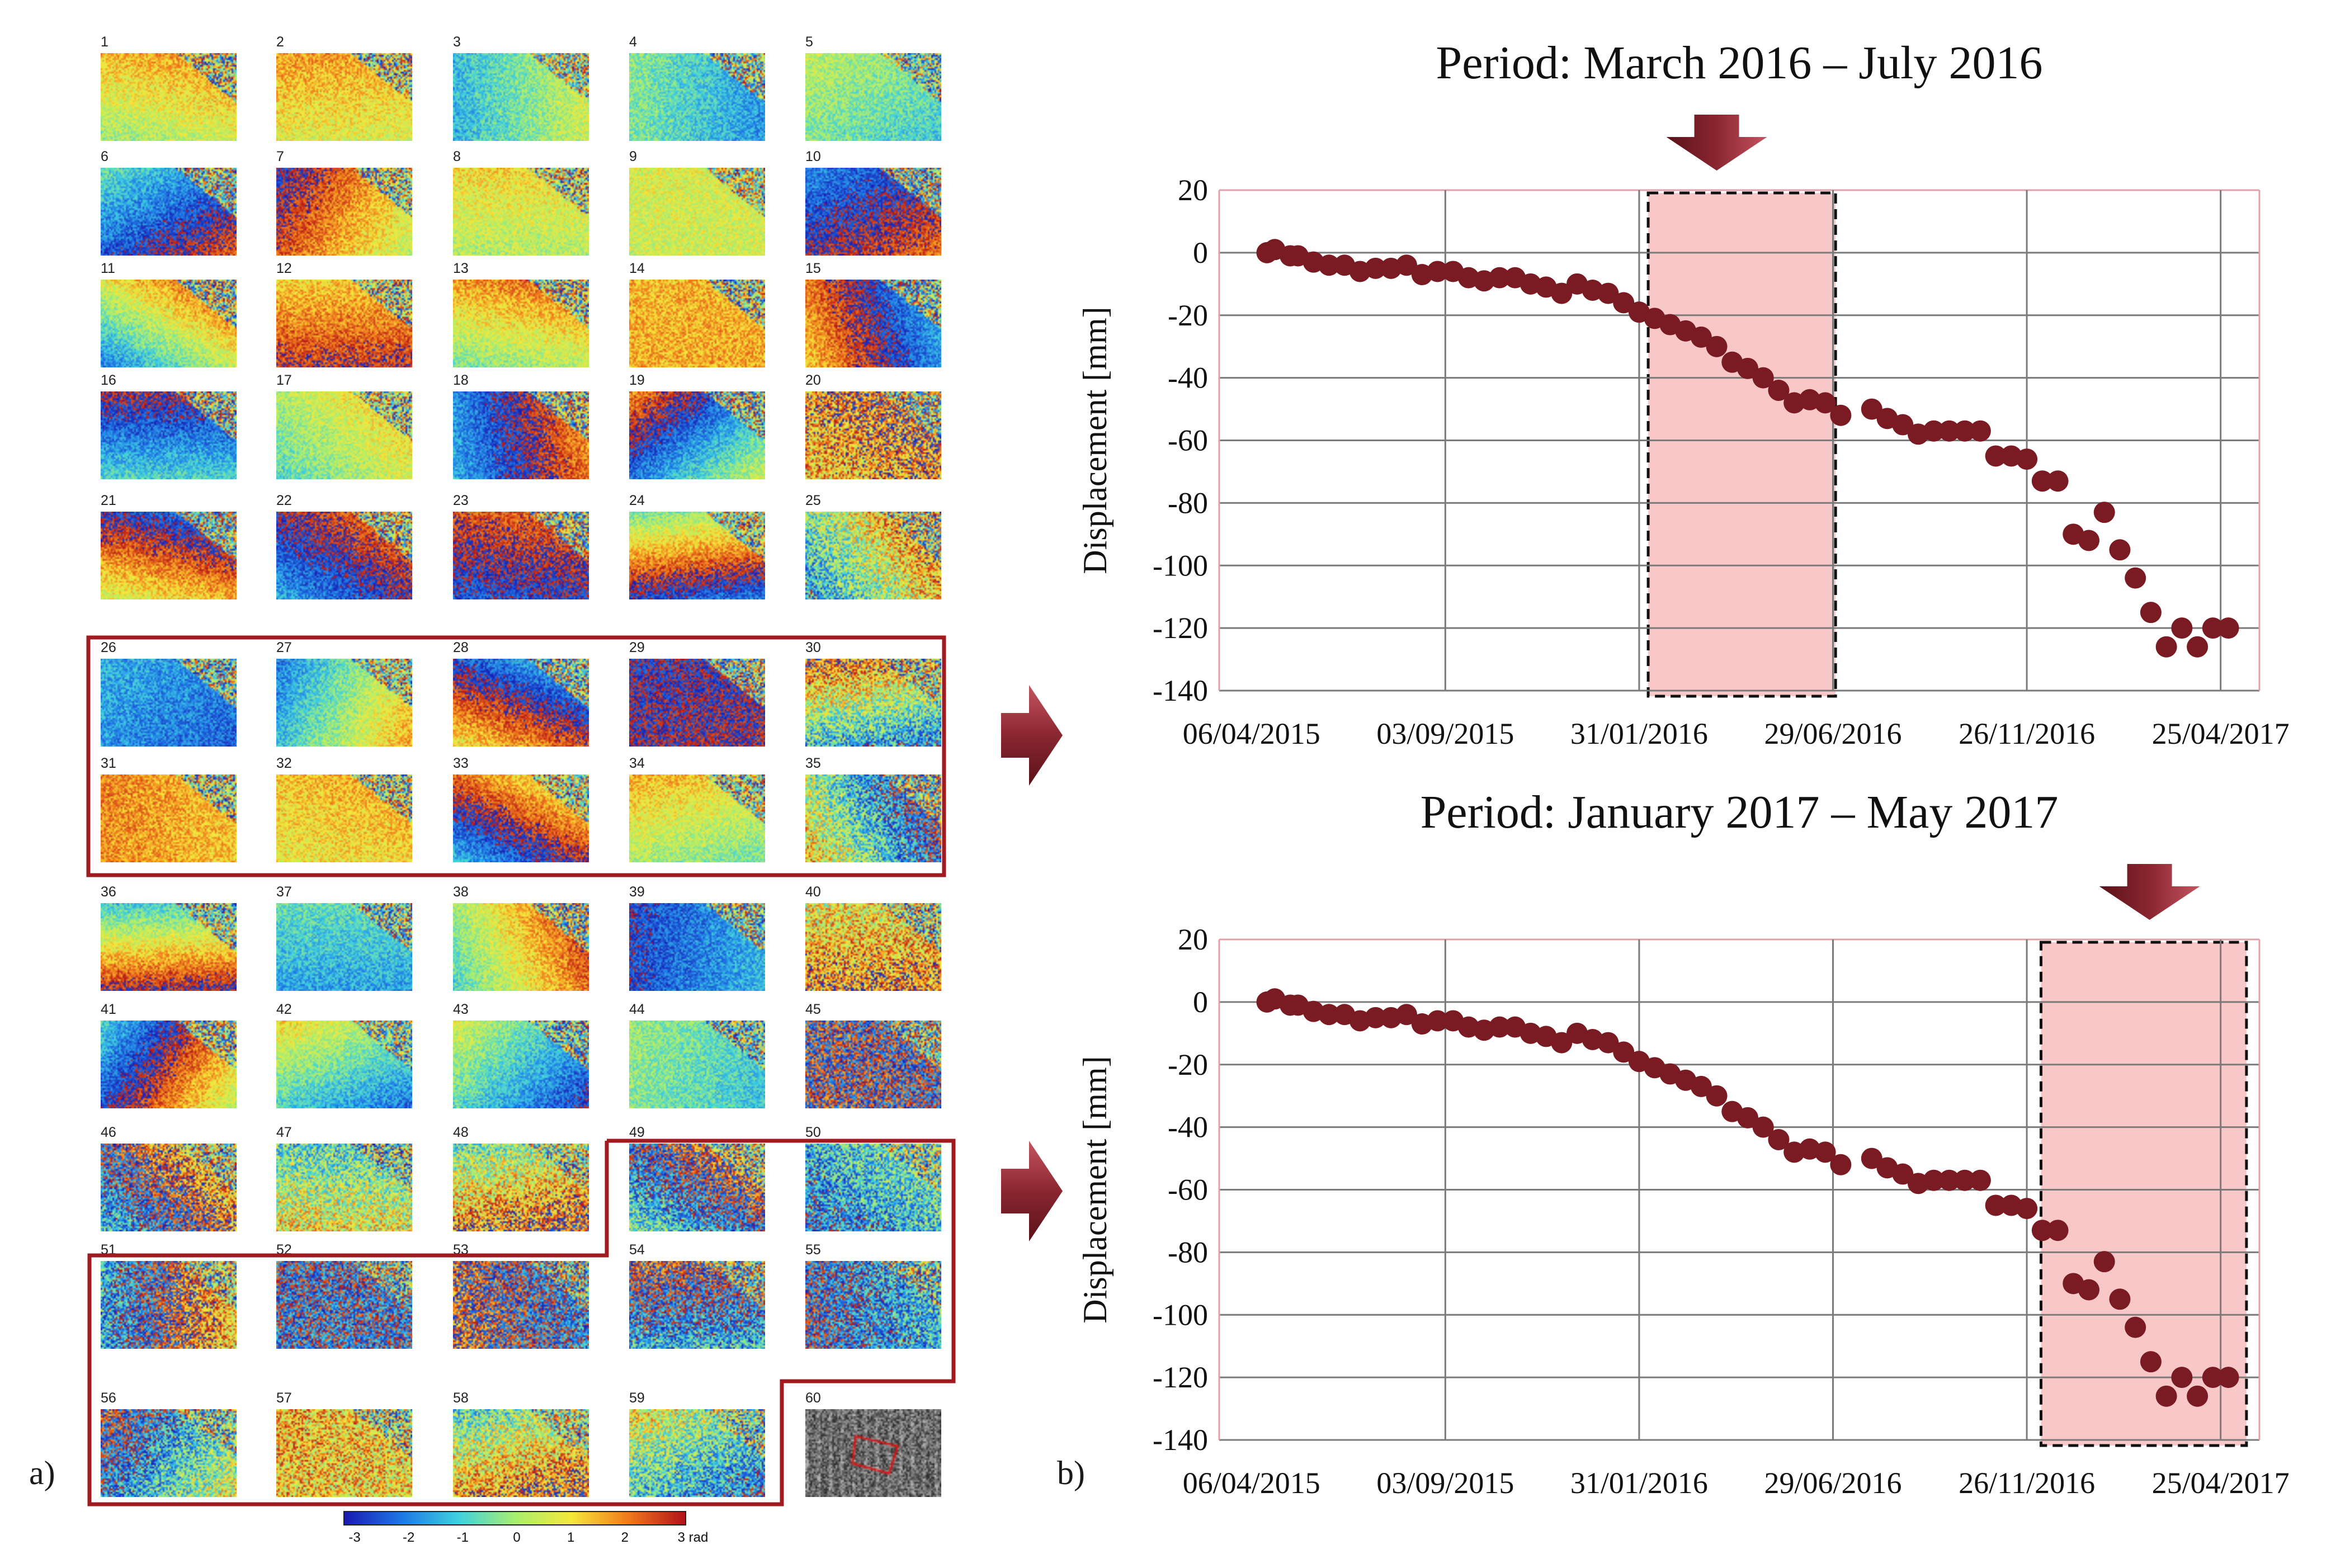  I want to click on tile-number: 37, so click(284, 892).